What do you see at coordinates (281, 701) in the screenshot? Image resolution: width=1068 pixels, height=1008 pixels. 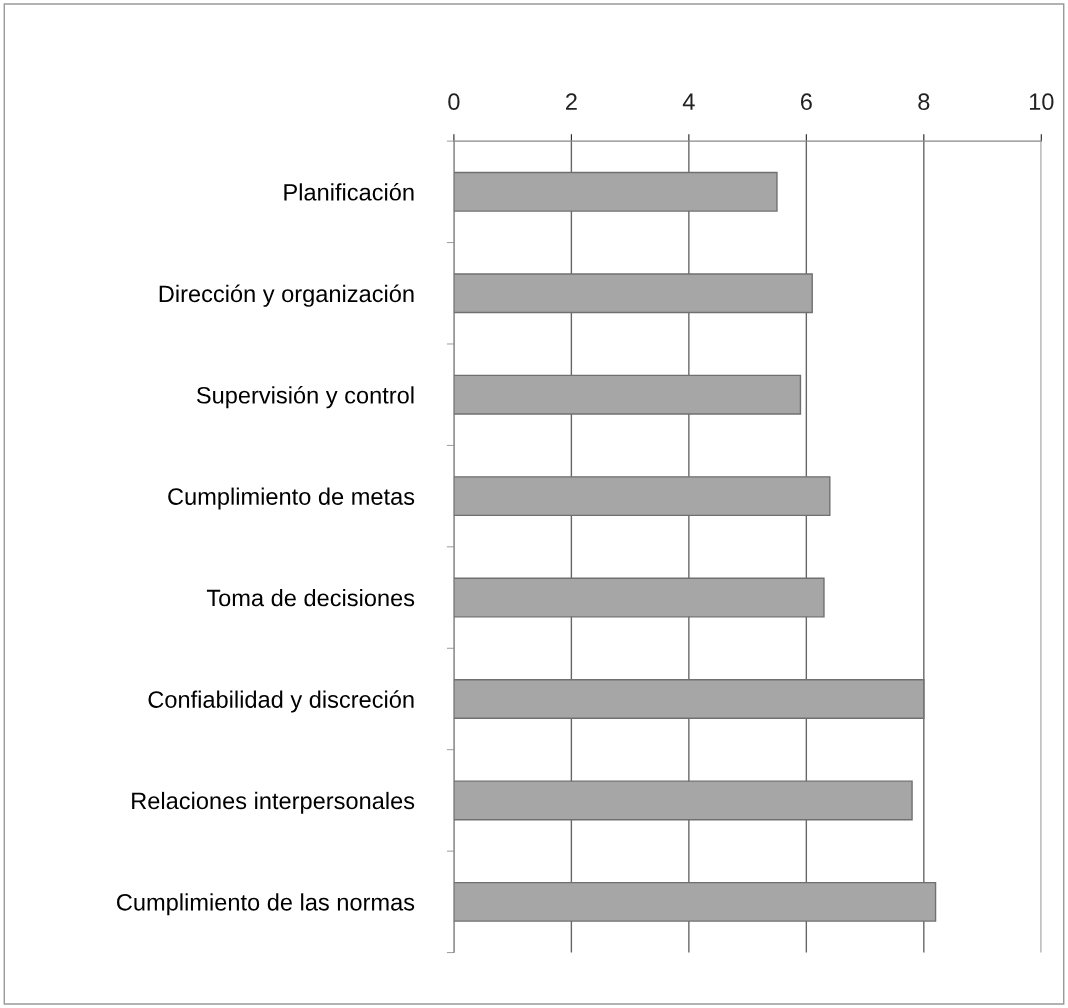 I see `y-tick-label: Confiabilidad y discreción` at bounding box center [281, 701].